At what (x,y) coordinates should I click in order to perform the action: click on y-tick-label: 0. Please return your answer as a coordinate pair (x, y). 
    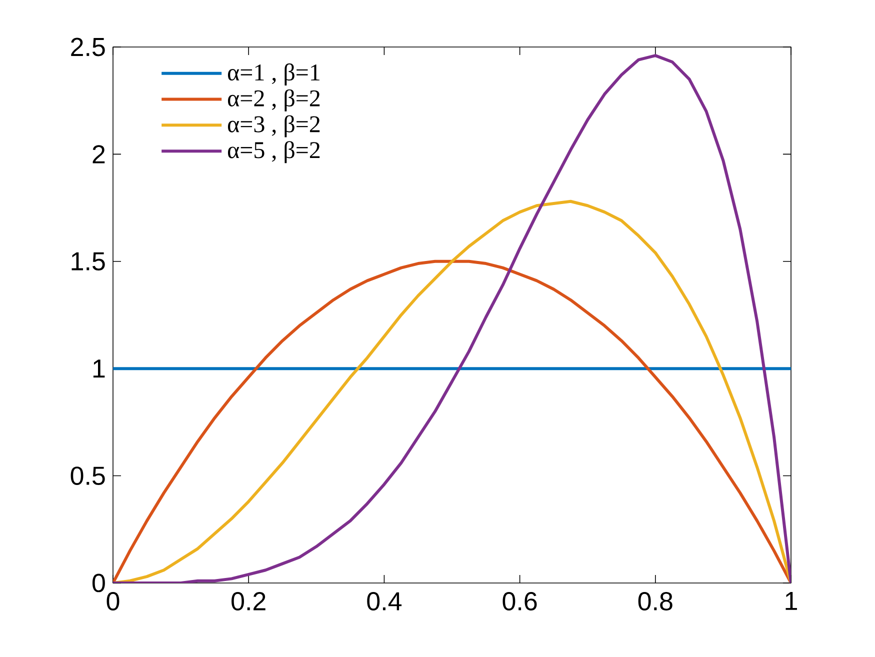
    Looking at the image, I should click on (98, 583).